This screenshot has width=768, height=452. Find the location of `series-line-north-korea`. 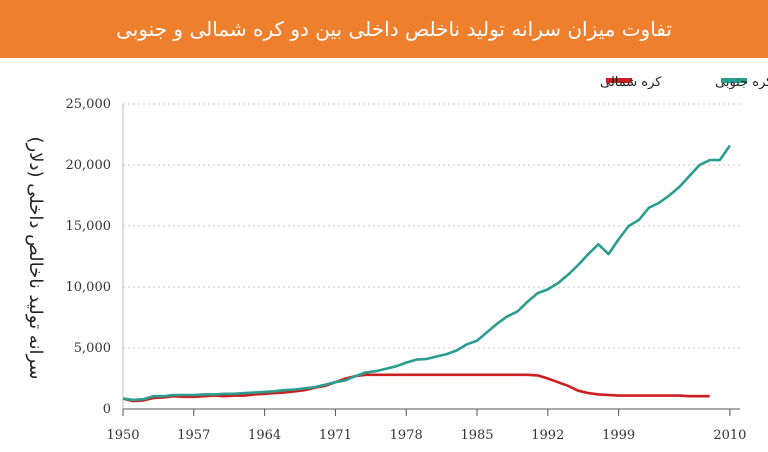

series-line-north-korea is located at coordinates (416, 388).